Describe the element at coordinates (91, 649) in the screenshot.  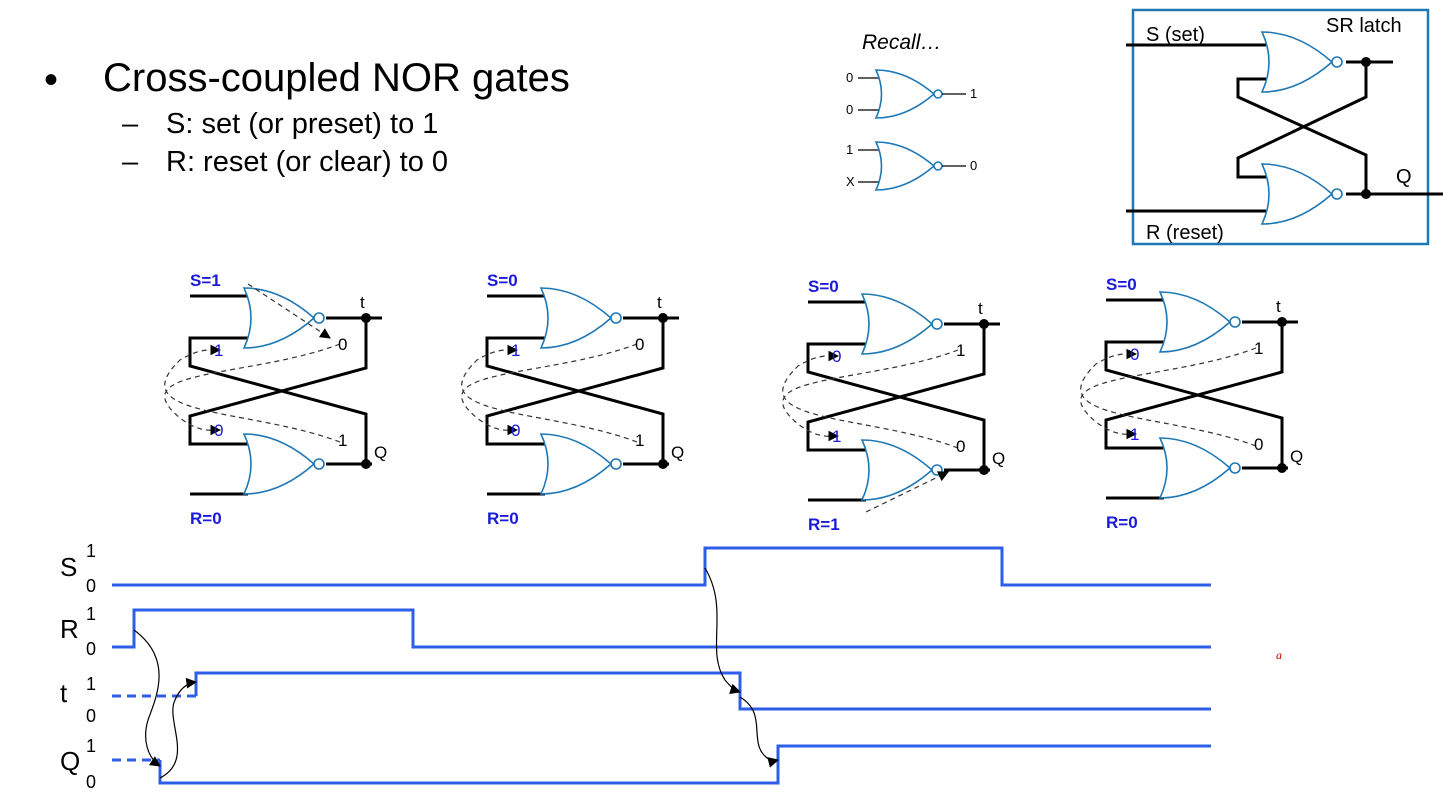
I see `signal-r-lo: 0` at that location.